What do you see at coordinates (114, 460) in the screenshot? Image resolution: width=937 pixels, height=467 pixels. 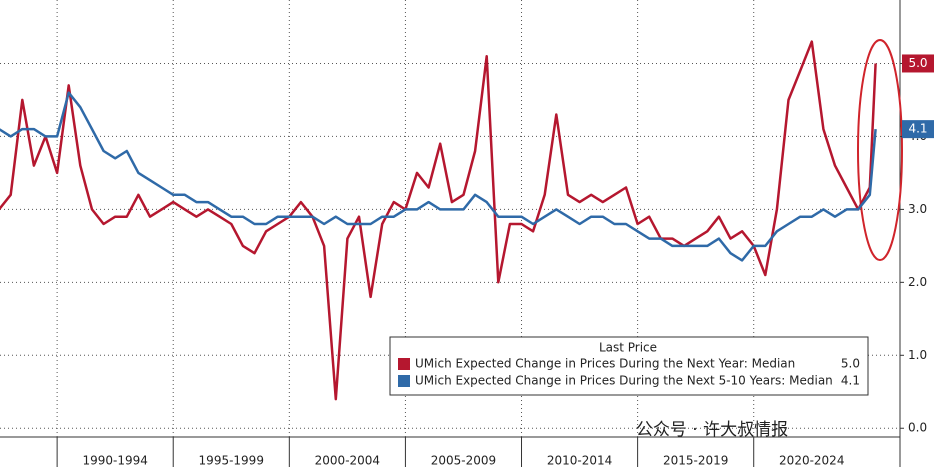 I see `x-tick-label: 1990-1994` at bounding box center [114, 460].